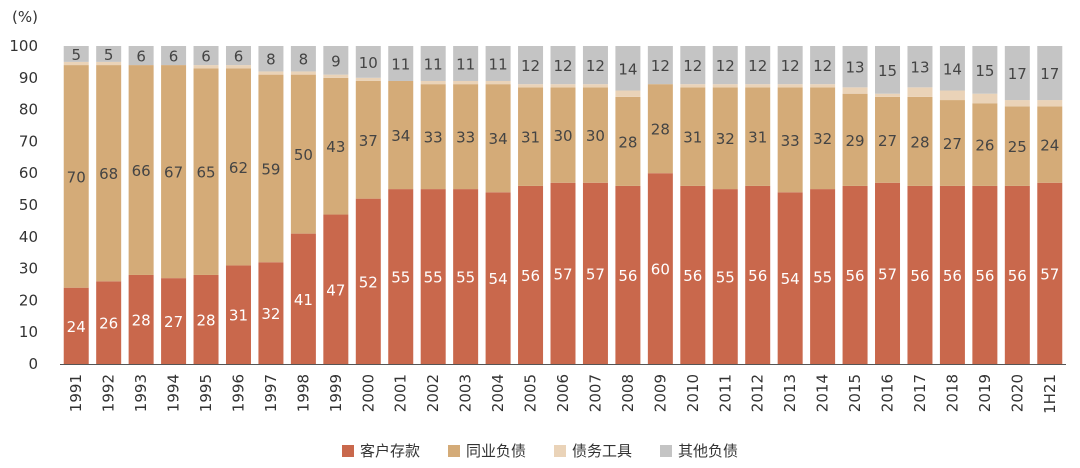 This screenshot has height=468, width=1080. I want to click on data-label: 14, so click(627, 69).